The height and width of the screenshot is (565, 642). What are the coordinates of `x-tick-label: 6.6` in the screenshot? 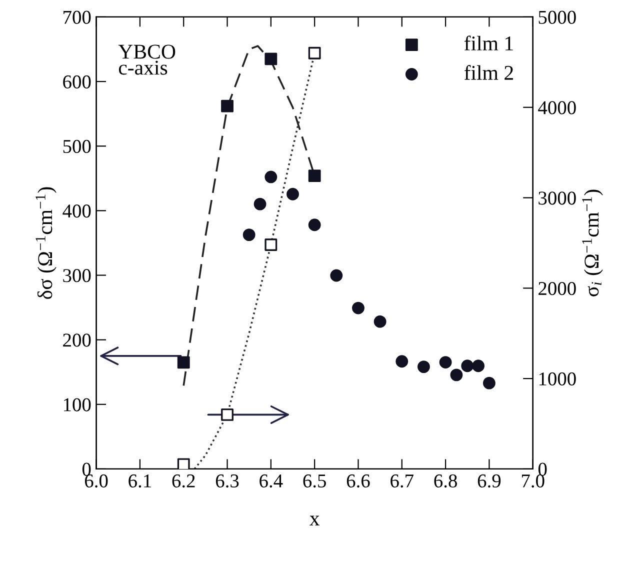 It's located at (358, 481).